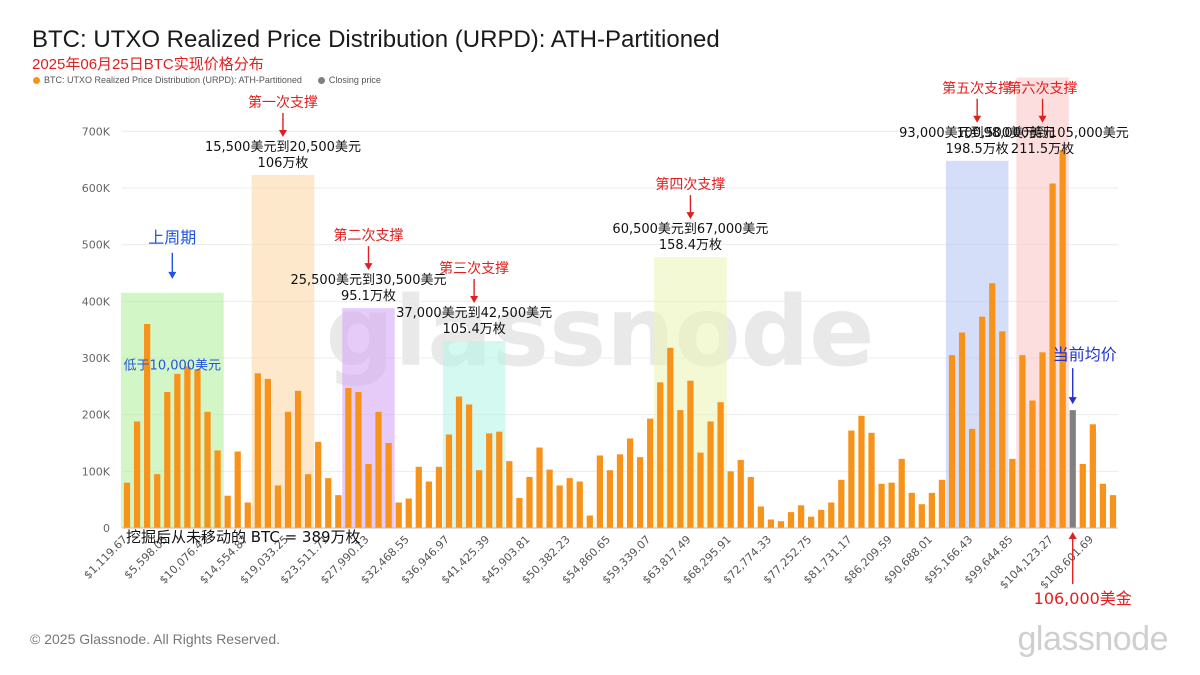 The image size is (1200, 675). What do you see at coordinates (474, 268) in the screenshot?
I see `zone-header-label: 第三次支撑` at bounding box center [474, 268].